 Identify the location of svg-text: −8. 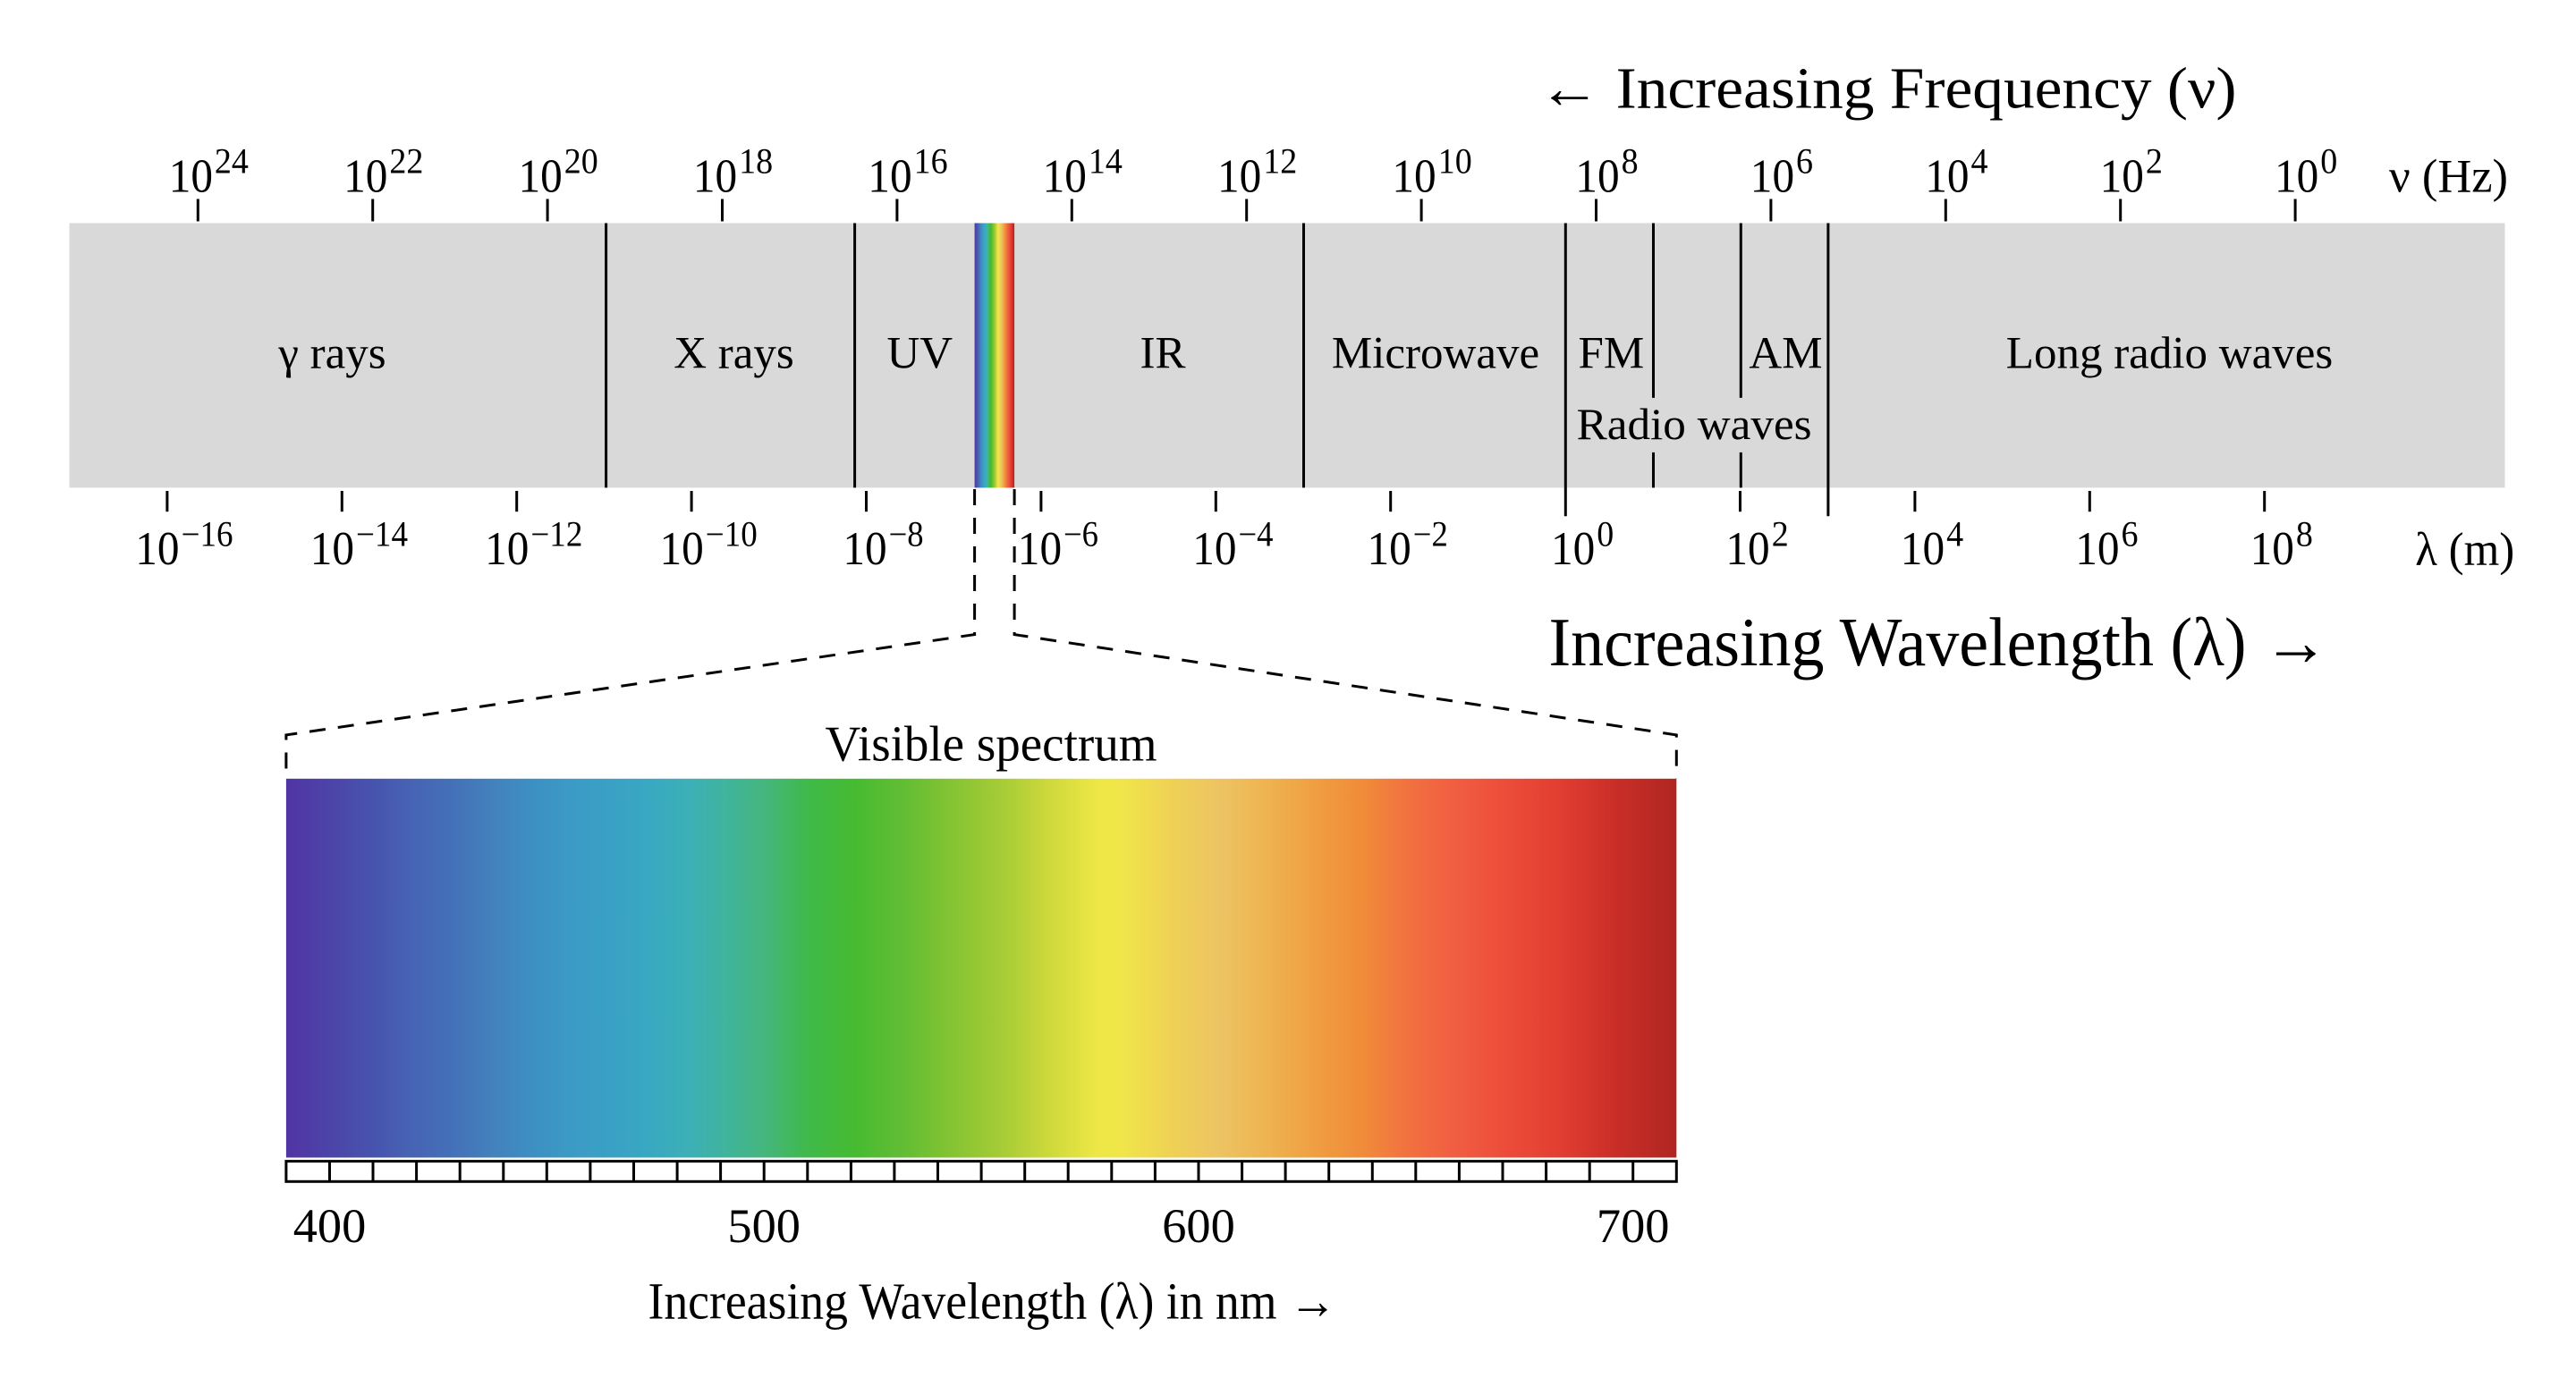
(906, 534).